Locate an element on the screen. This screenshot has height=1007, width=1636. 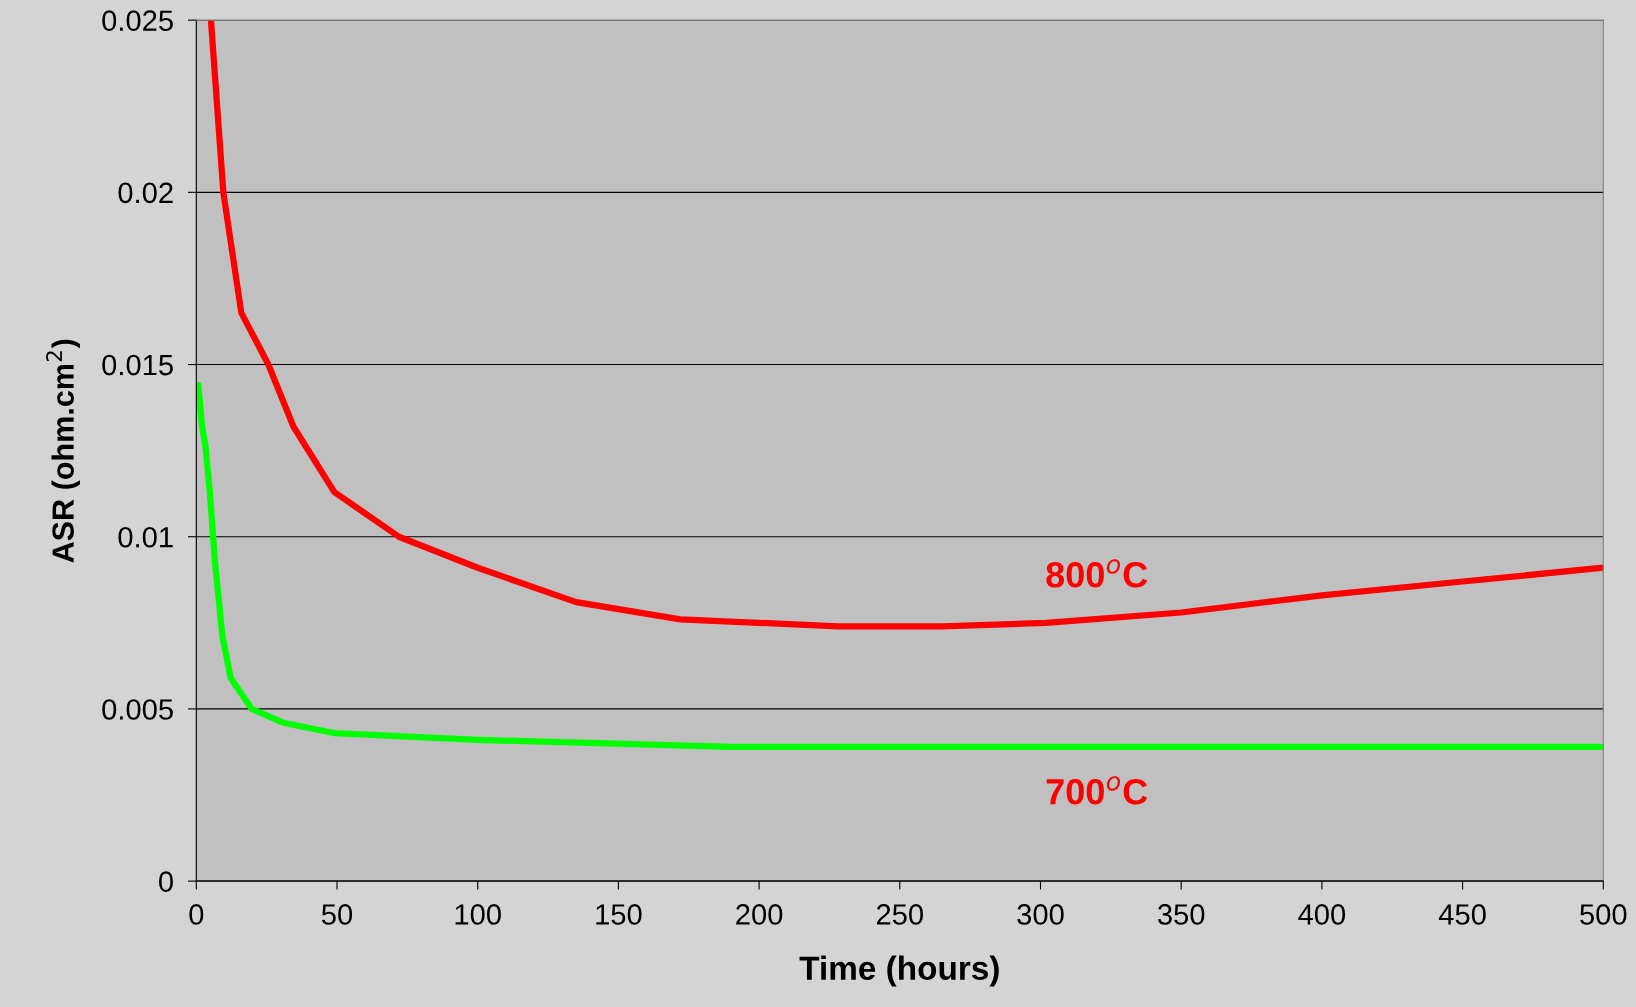
y-axis-title: ASR (ohm.cm$^{2}$) is located at coordinates (63, 451).